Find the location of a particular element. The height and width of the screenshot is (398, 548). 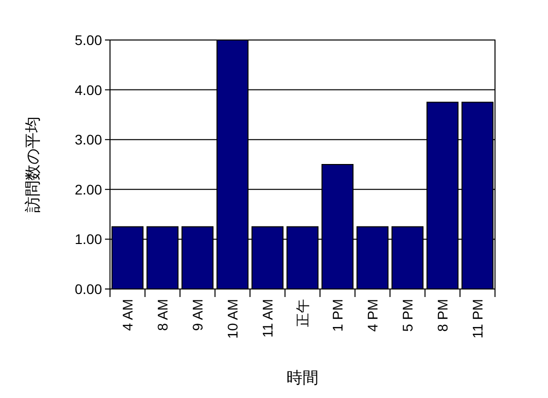

x-tick-label: 11 PM is located at coordinates (478, 318).